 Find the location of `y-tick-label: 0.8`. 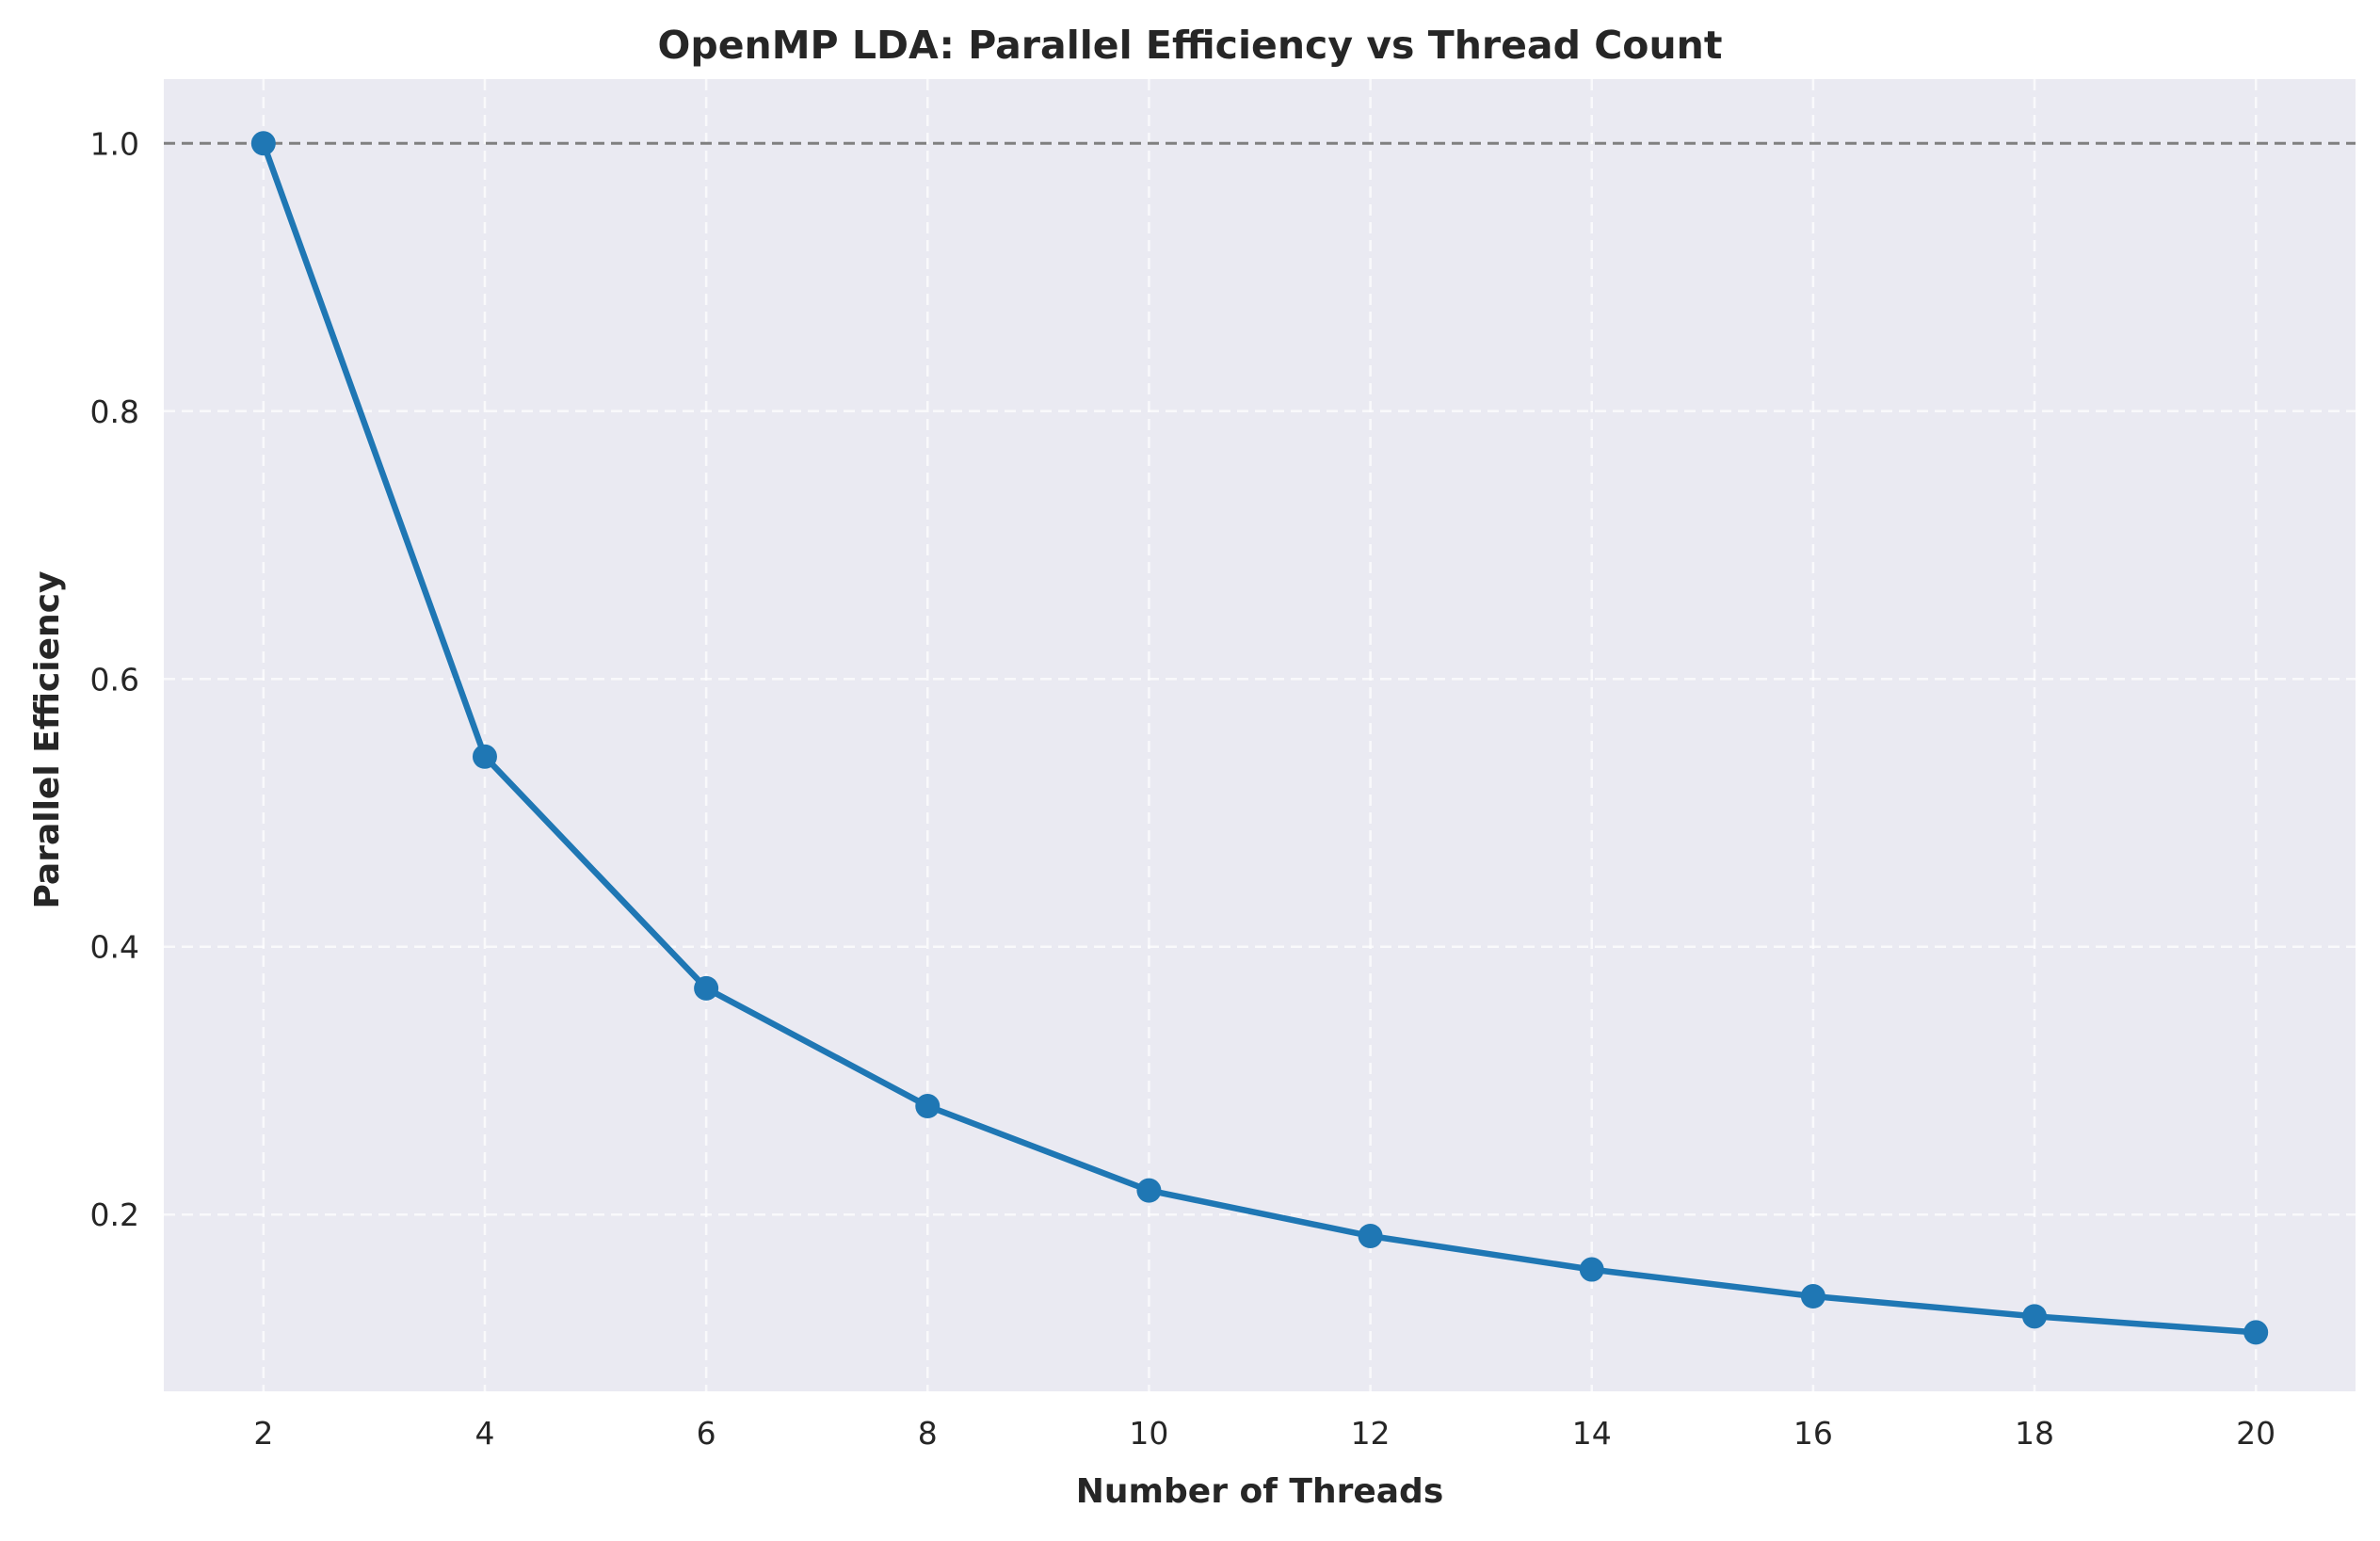

y-tick-label: 0.8 is located at coordinates (114, 411).